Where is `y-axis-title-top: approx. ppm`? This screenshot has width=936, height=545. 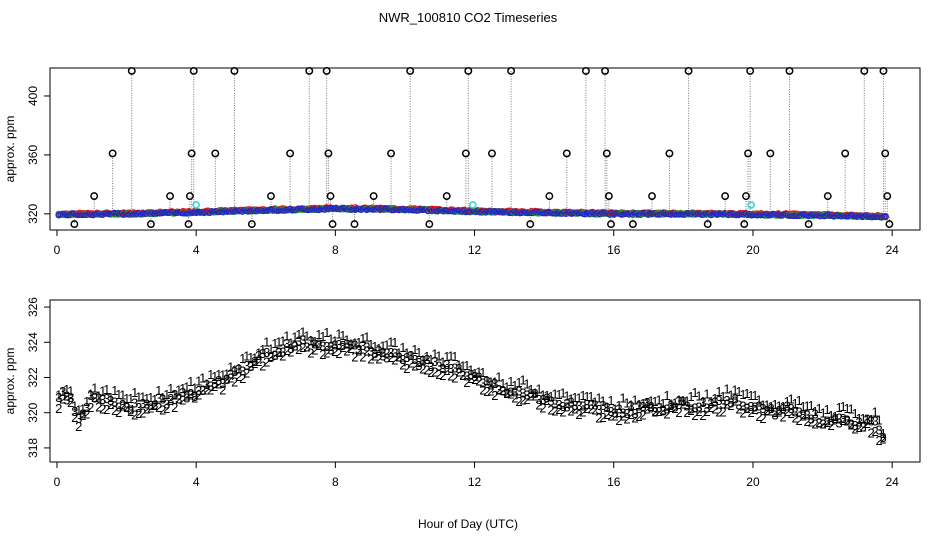
y-axis-title-top: approx. ppm is located at coordinates (10, 149).